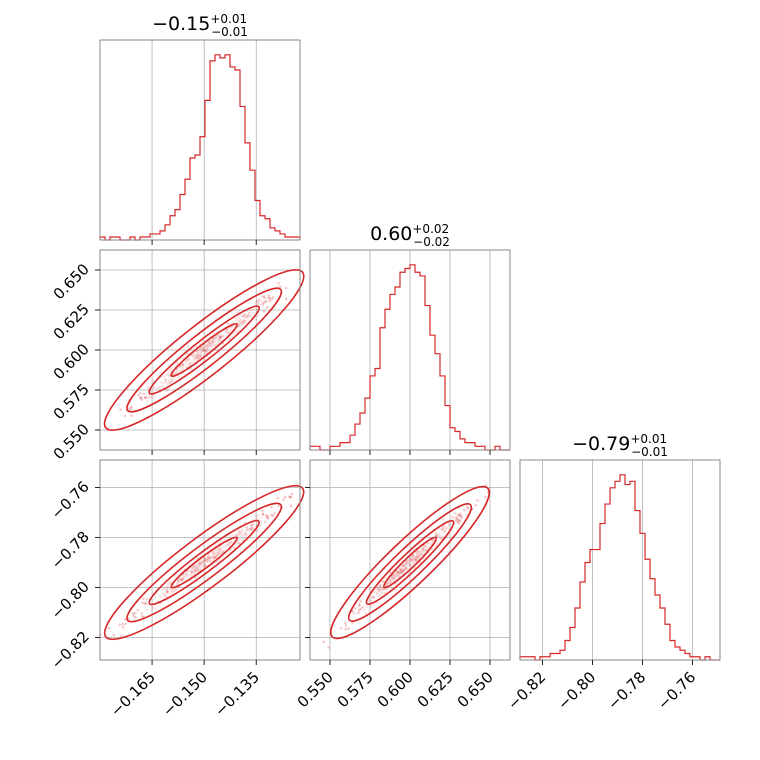 Image resolution: width=760 pixels, height=760 pixels. What do you see at coordinates (133, 694) in the screenshot?
I see `x-tick-label: −0.165` at bounding box center [133, 694].